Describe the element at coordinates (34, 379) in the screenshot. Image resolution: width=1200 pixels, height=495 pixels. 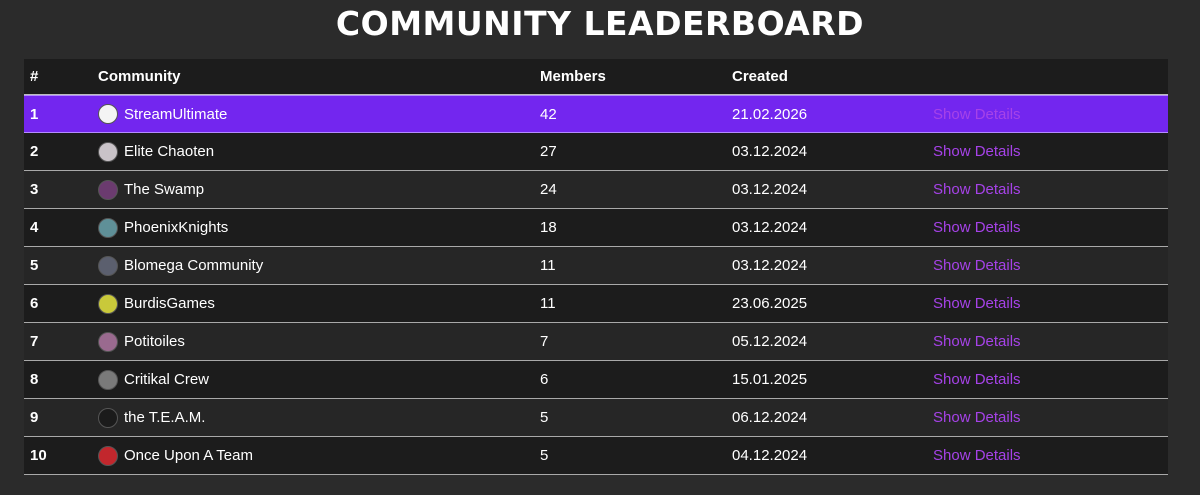
I see `rank-cell: 8` at that location.